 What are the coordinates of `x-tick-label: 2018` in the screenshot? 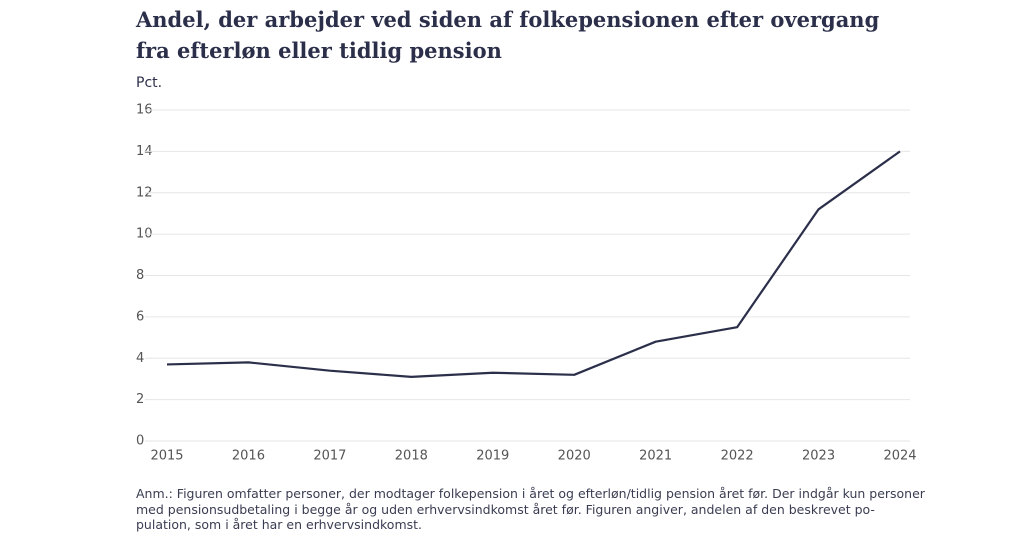 It's located at (411, 456).